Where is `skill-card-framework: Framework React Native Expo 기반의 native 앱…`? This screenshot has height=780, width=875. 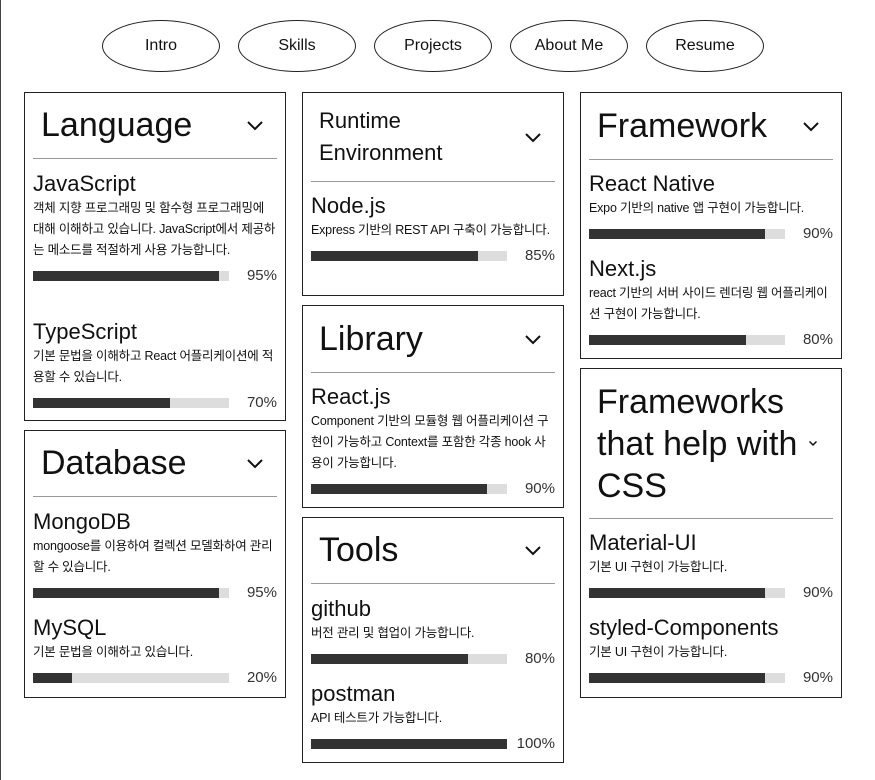
skill-card-framework: Framework React Native Expo 기반의 native 앱… is located at coordinates (711, 225).